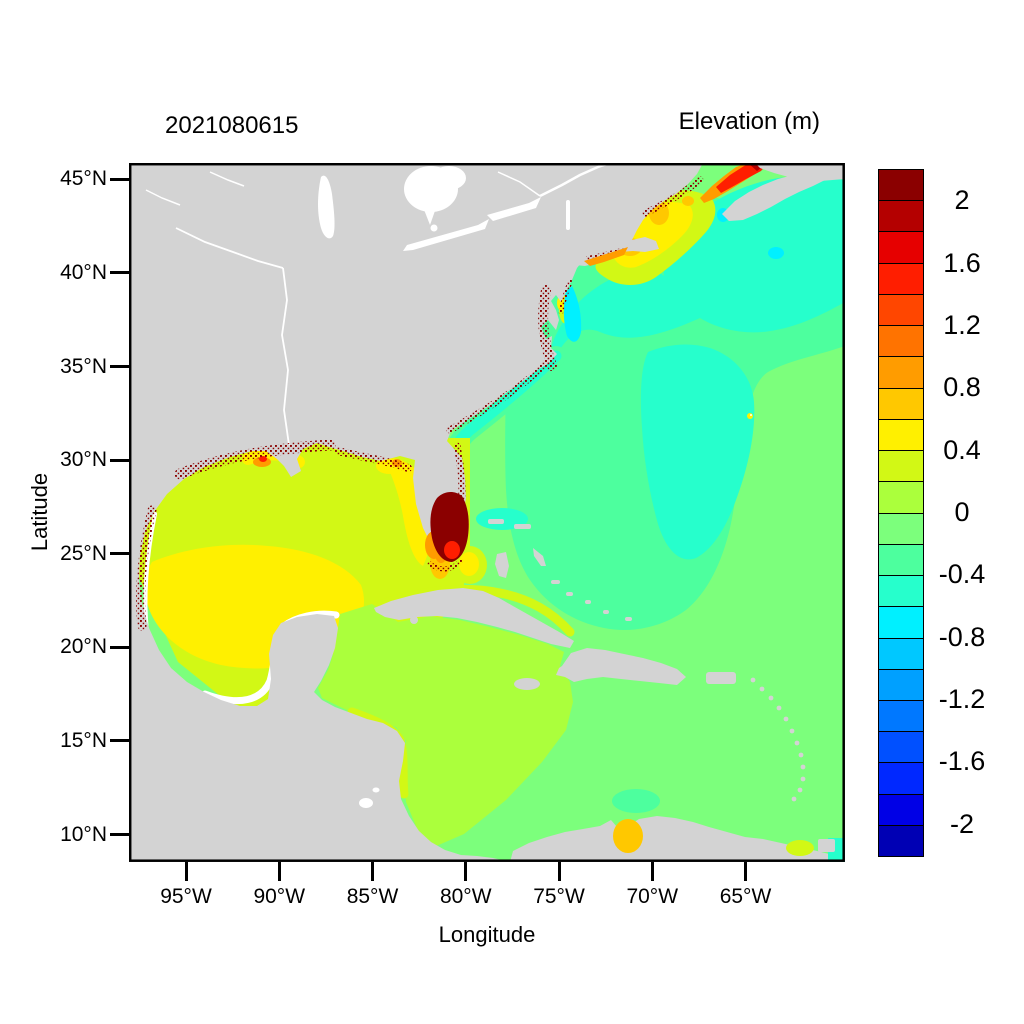  Describe the element at coordinates (962, 512) in the screenshot. I see `colorbar-tick-label: 0` at that location.